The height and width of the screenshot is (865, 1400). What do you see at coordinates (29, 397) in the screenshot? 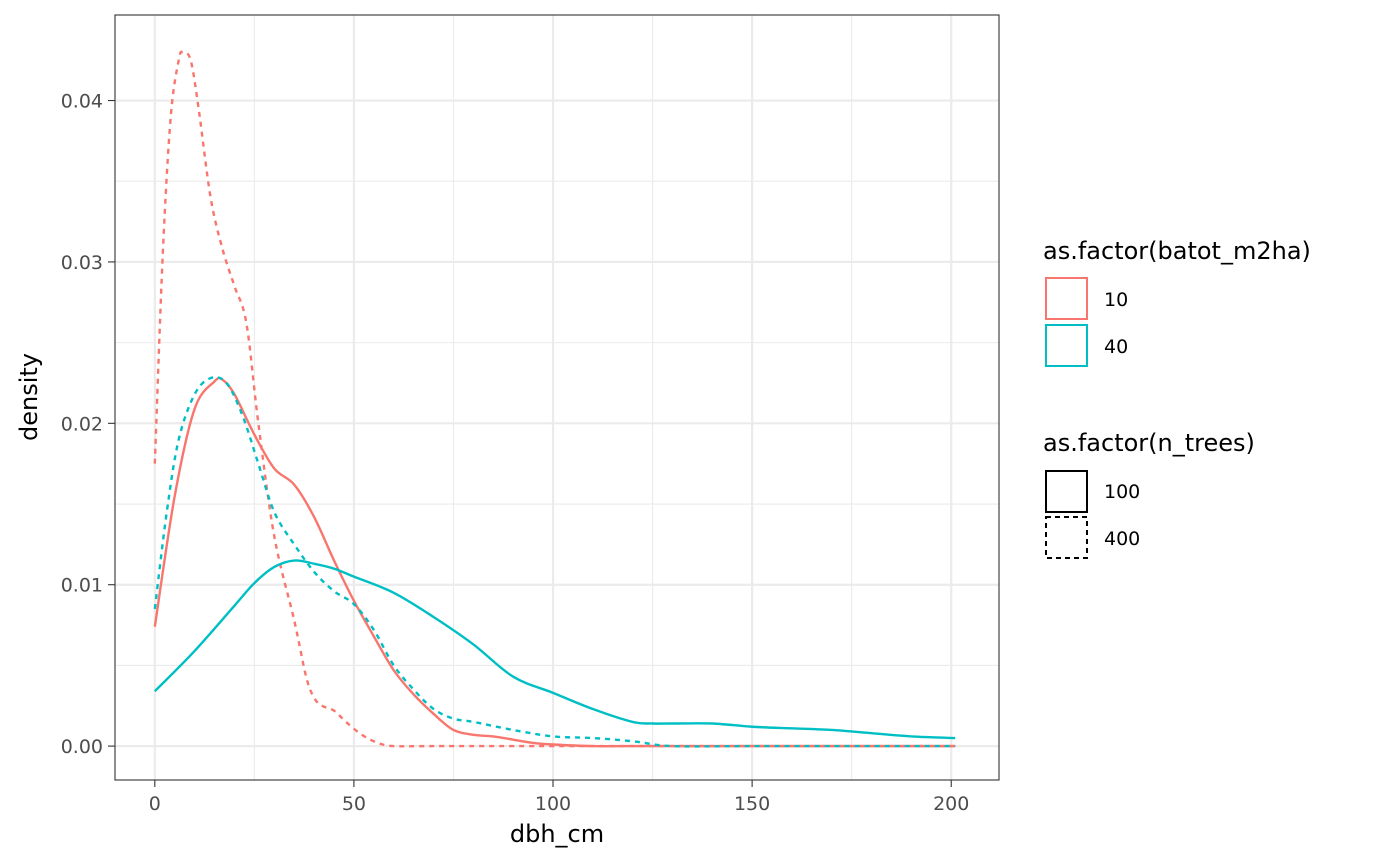
I see `y-axis-title: density` at bounding box center [29, 397].